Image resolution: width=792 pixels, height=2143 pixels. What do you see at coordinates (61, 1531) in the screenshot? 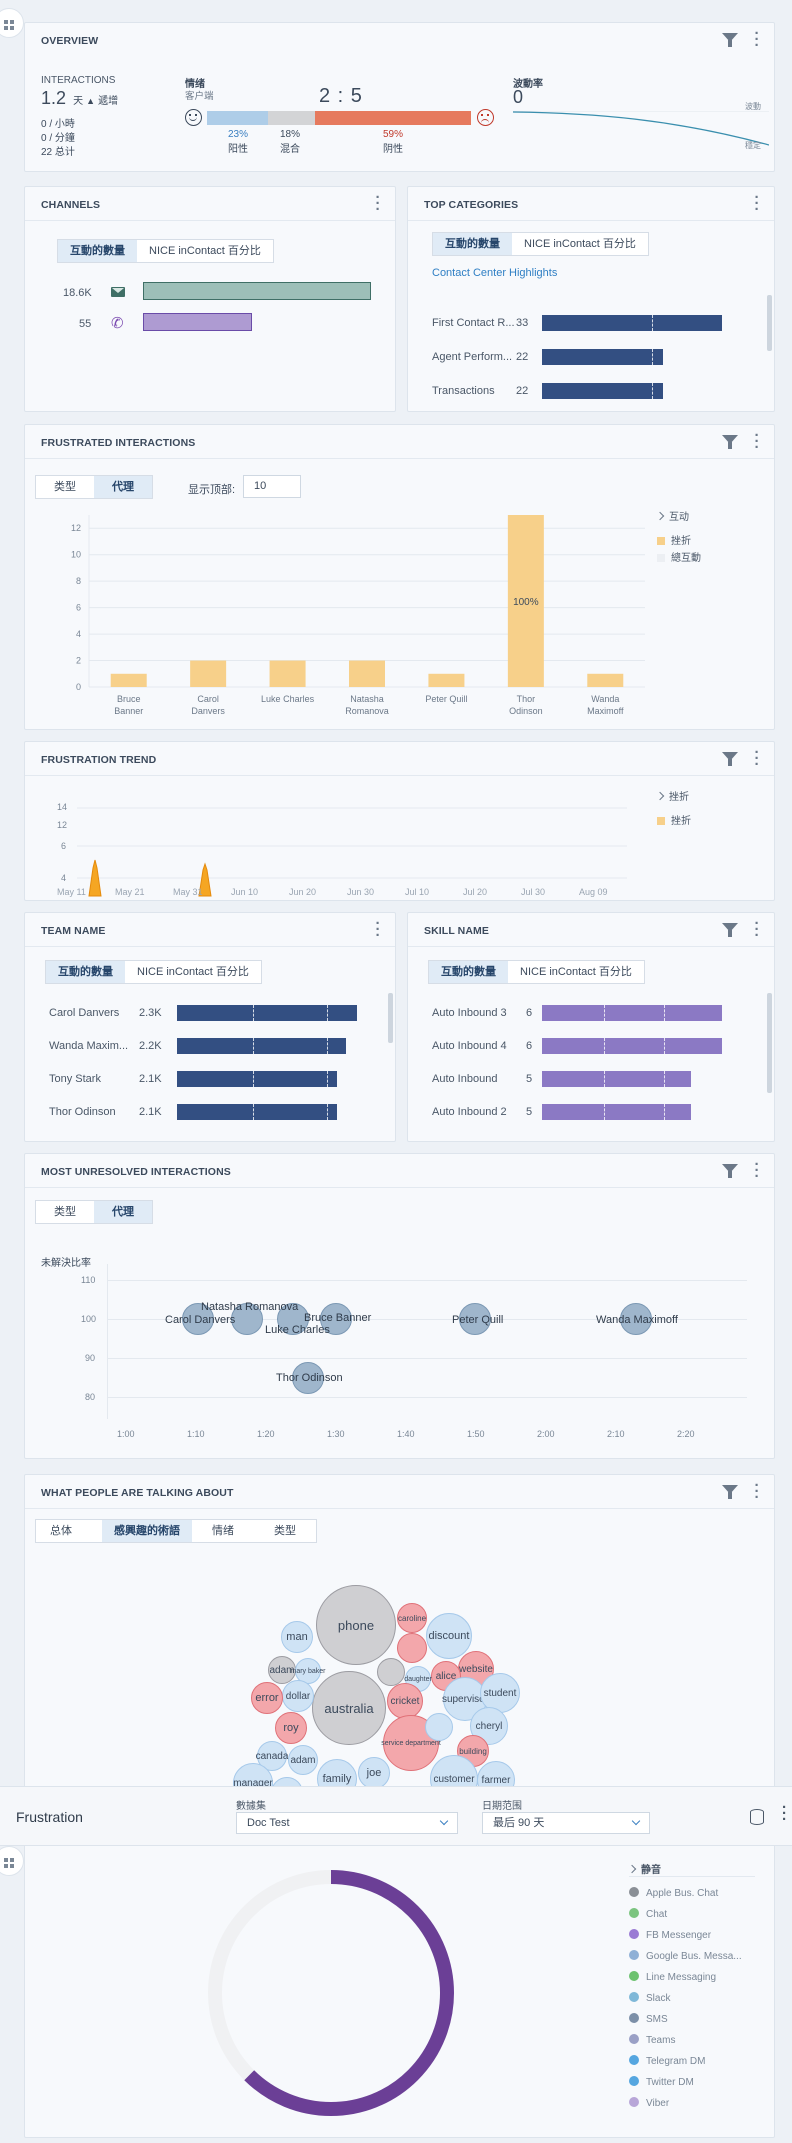
I see `tab-overall: 总体` at bounding box center [61, 1531].